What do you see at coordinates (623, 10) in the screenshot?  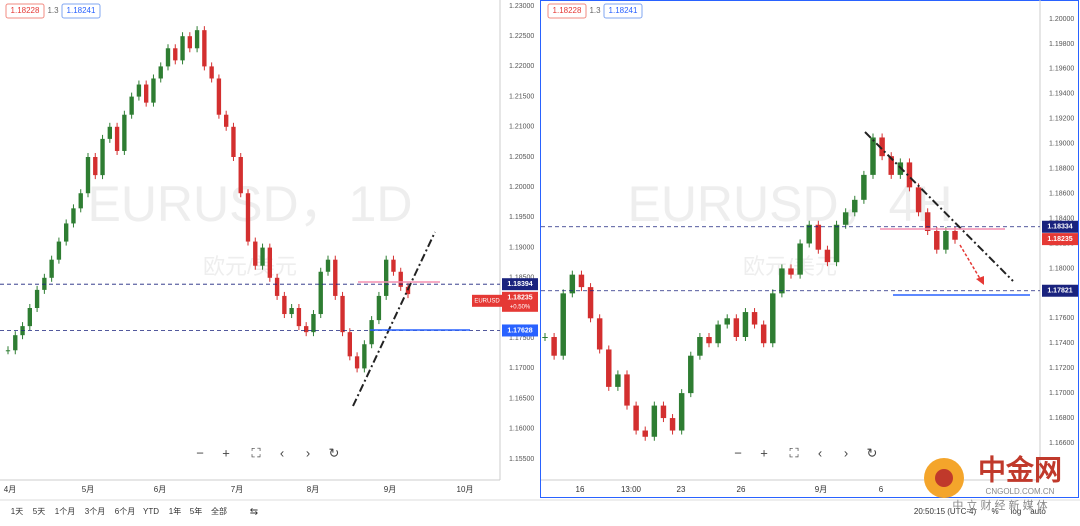 I see `ask: 1.18241` at bounding box center [623, 10].